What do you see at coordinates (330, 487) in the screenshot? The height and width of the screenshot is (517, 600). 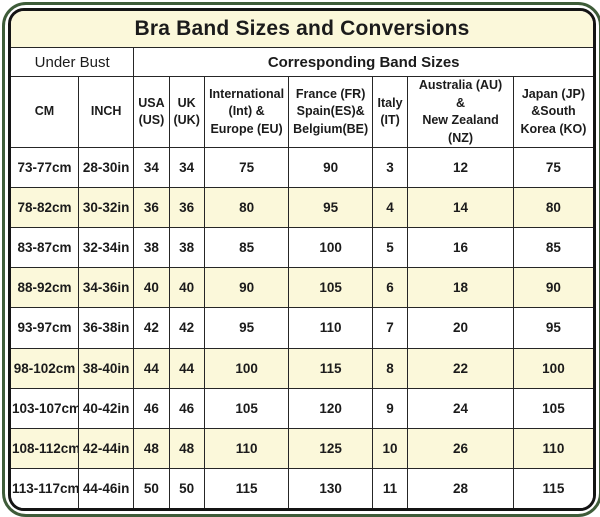 I see `table-cell: 130` at bounding box center [330, 487].